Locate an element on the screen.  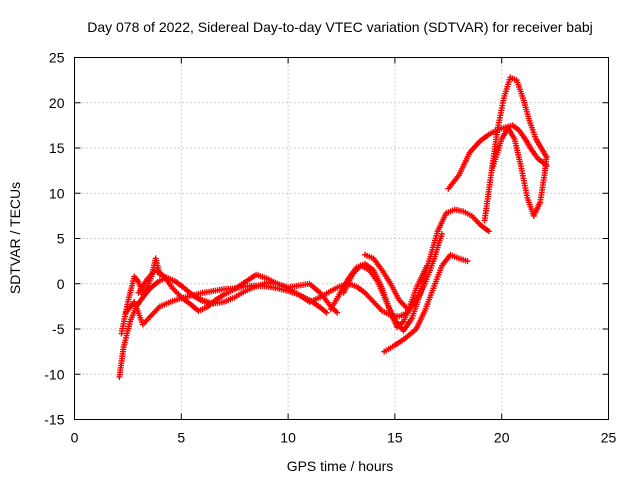
x-tick-label: 0 is located at coordinates (75, 438).